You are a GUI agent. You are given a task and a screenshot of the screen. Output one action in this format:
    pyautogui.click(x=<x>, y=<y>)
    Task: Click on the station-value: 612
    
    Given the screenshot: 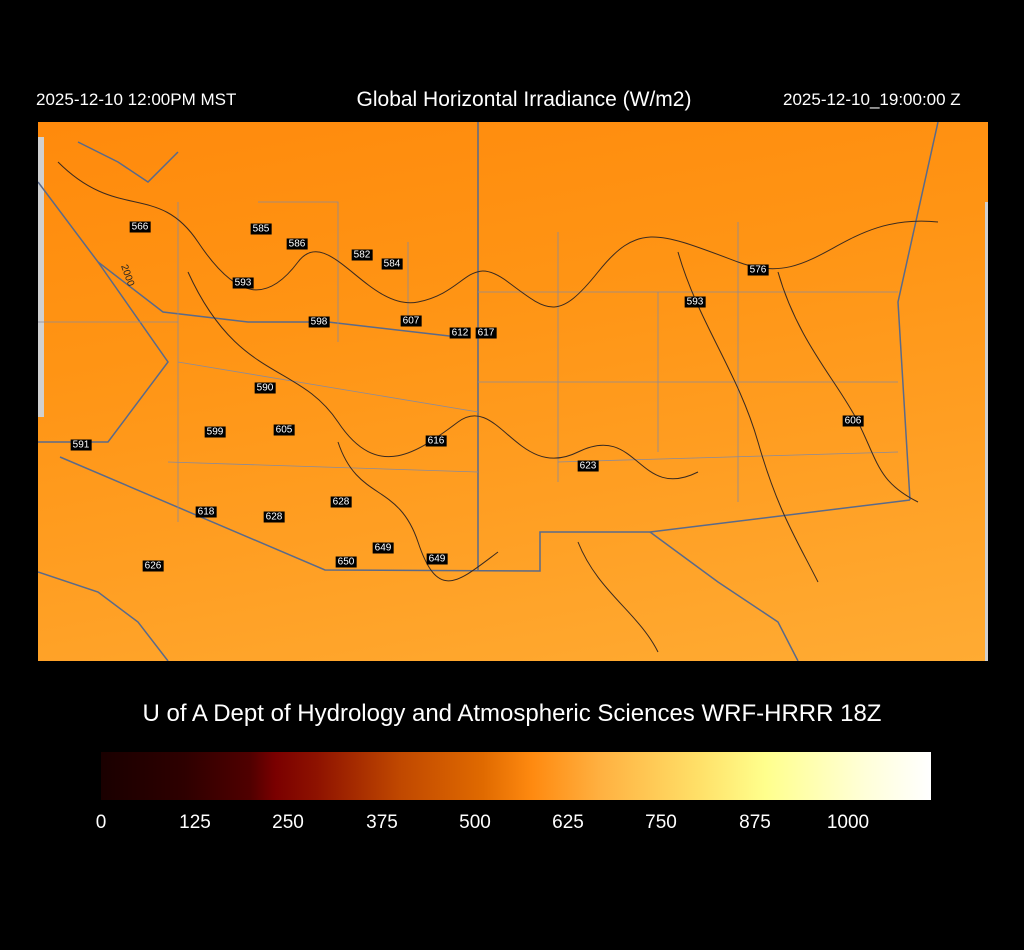 What is the action you would take?
    pyautogui.click(x=460, y=333)
    